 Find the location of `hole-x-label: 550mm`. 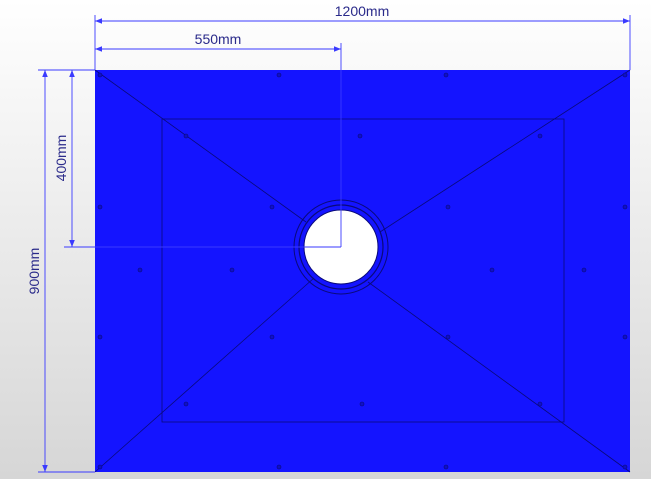

hole-x-label: 550mm is located at coordinates (218, 39).